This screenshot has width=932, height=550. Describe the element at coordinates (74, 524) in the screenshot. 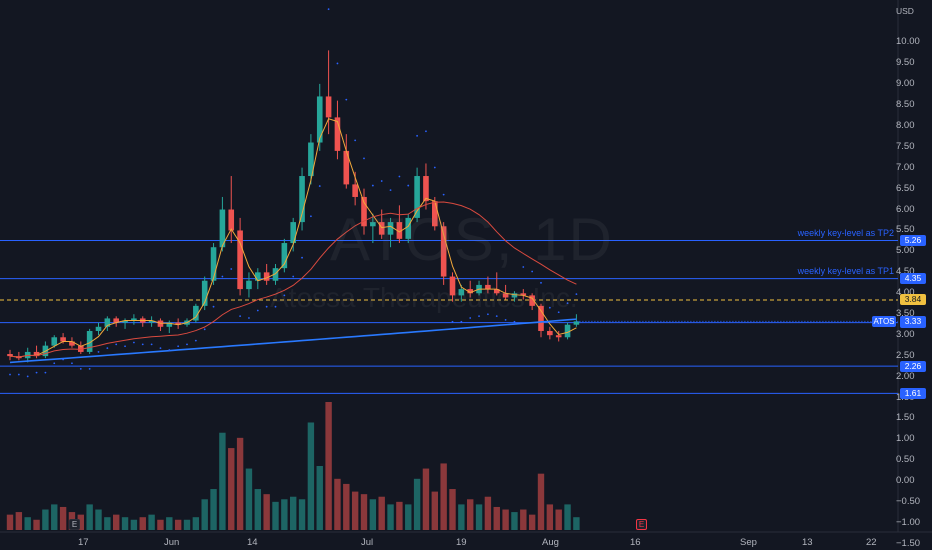

I see `earnings-marker-may: E` at that location.